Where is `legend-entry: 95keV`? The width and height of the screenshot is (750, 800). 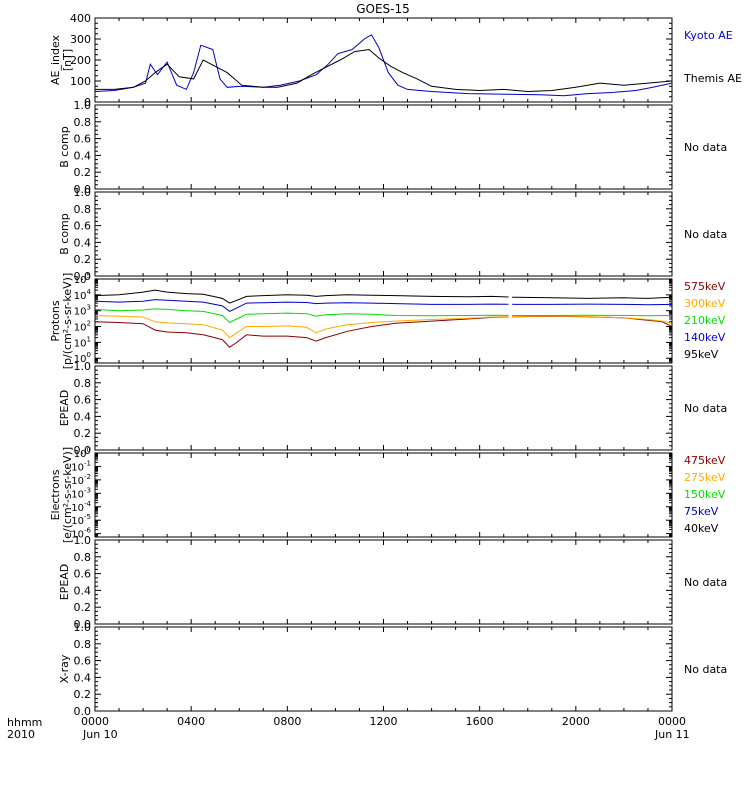
legend-entry: 95keV is located at coordinates (701, 354).